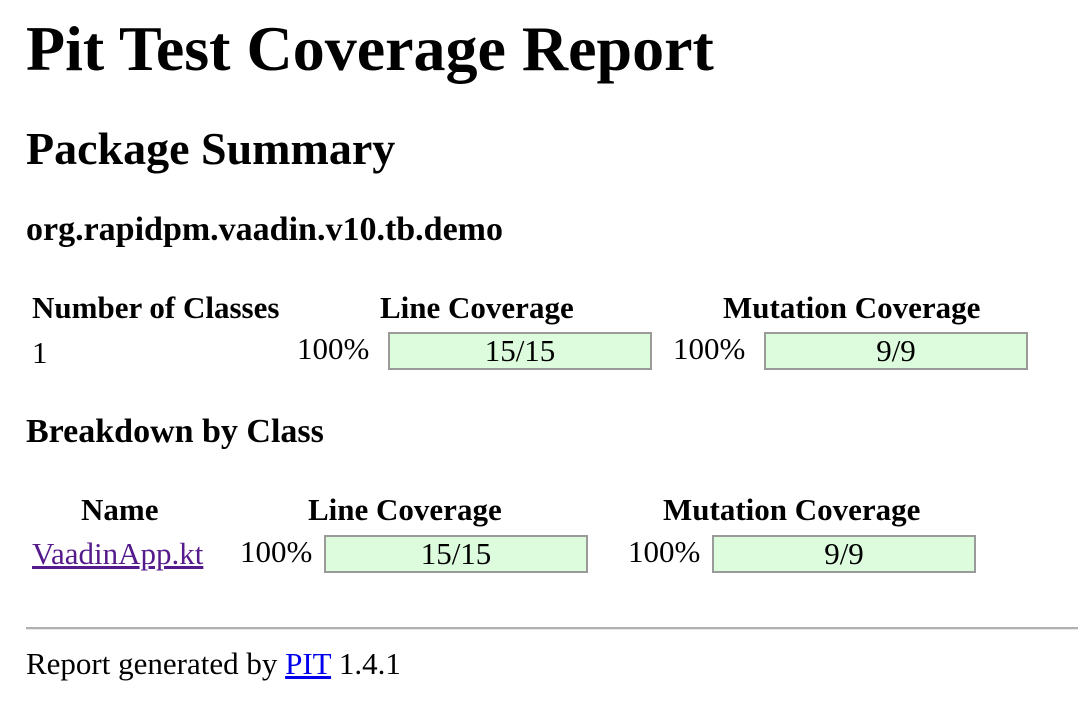 This screenshot has width=1078, height=706. What do you see at coordinates (40, 352) in the screenshot?
I see `classes-count: 1` at bounding box center [40, 352].